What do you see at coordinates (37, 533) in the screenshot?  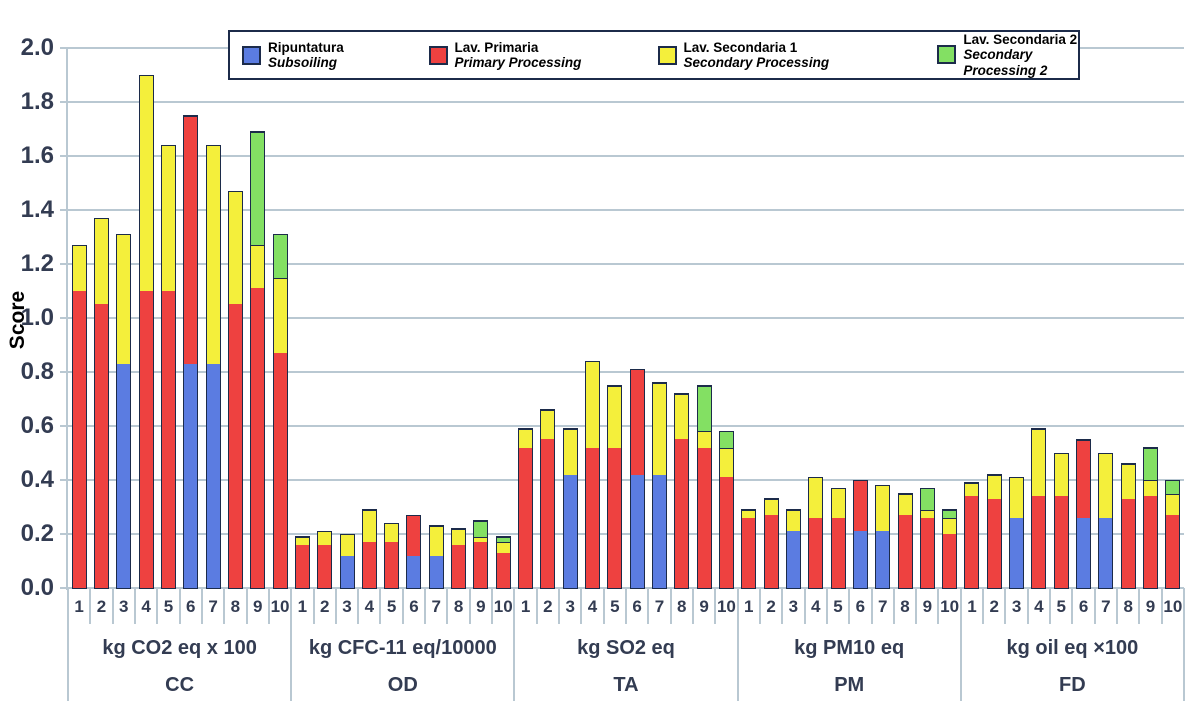 I see `y-axis-tick-label: 0.2` at bounding box center [37, 533].